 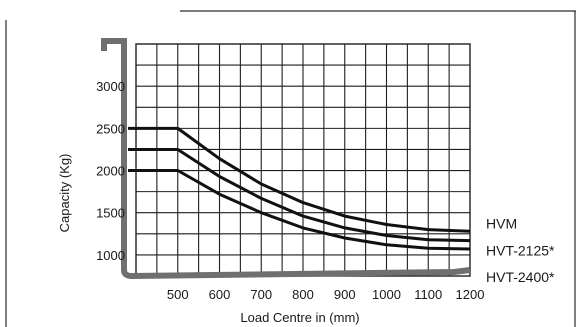 I want to click on y-axis-label: Capacity (Kg), so click(x=64, y=193).